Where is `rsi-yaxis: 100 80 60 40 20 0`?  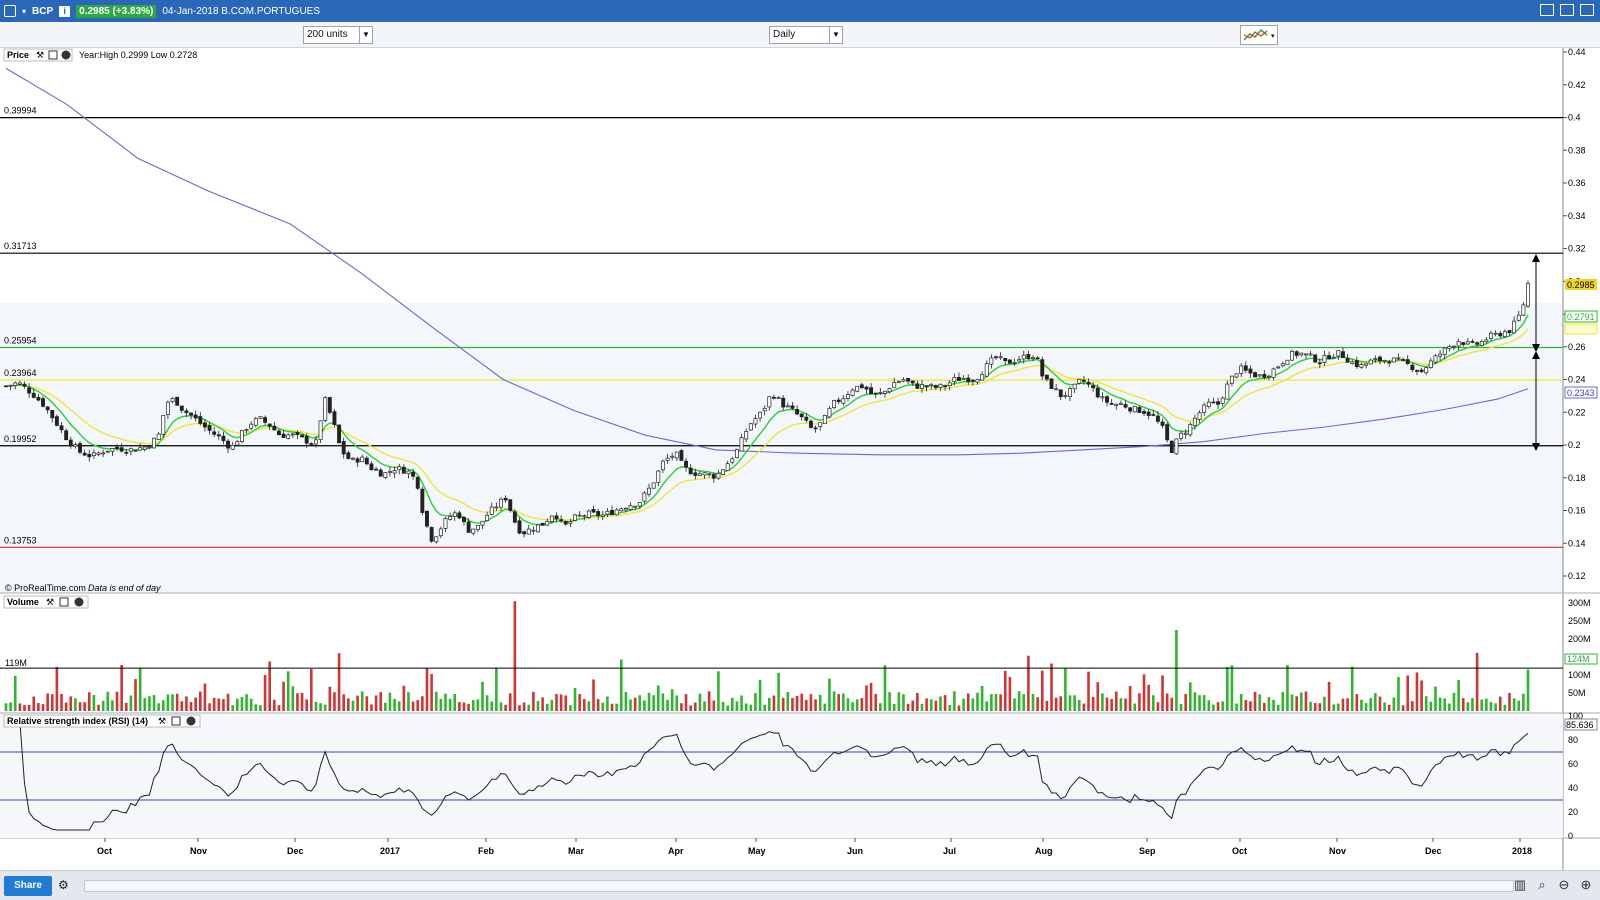 rsi-yaxis: 100 80 60 40 20 0 is located at coordinates (1575, 776).